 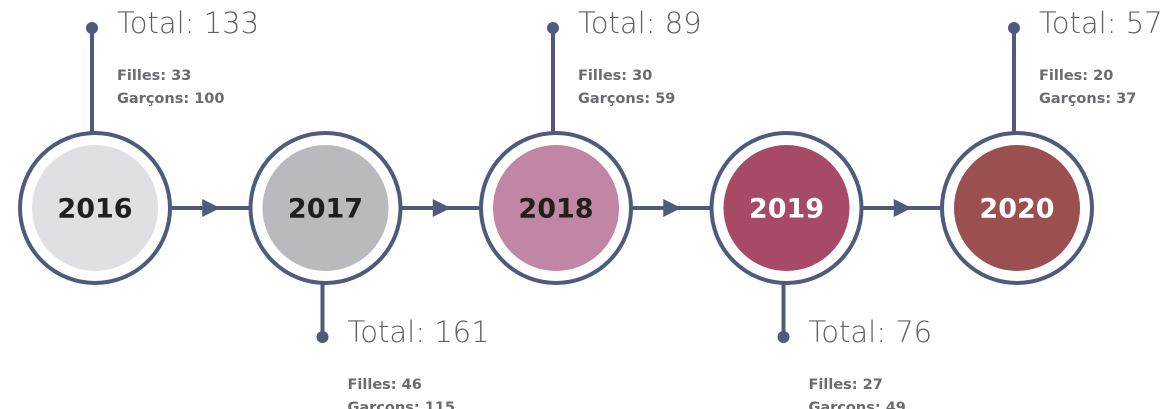 I want to click on year-label: 2016, so click(x=94, y=209).